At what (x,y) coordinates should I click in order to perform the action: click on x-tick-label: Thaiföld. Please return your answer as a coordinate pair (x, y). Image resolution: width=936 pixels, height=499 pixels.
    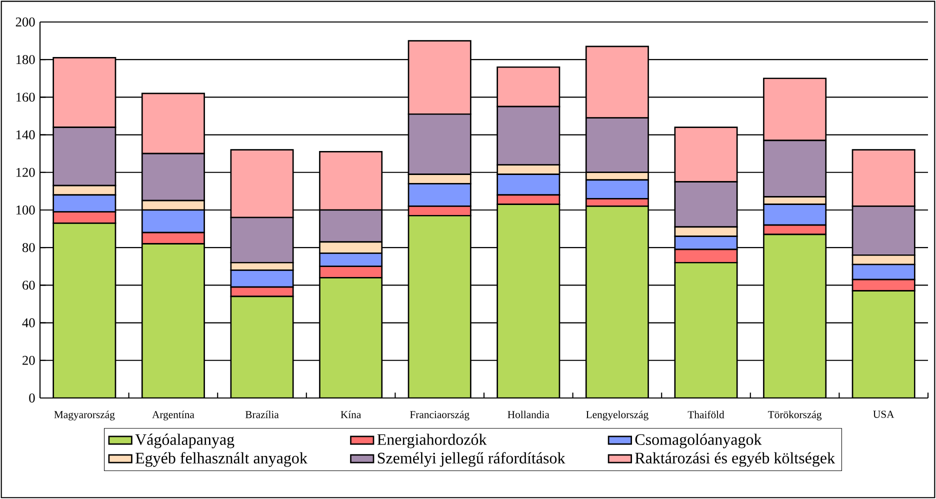
    Looking at the image, I should click on (706, 414).